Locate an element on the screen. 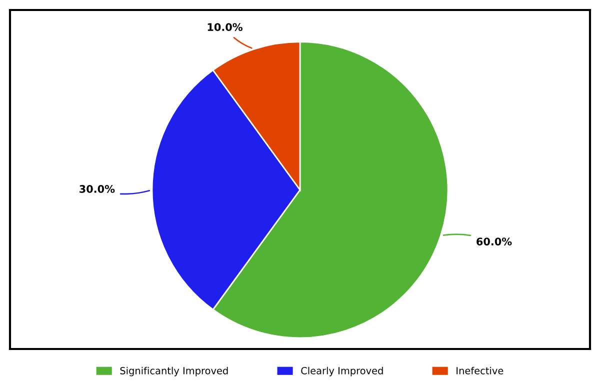 This screenshot has height=385, width=600. legend-label: Clearly Improved is located at coordinates (342, 371).